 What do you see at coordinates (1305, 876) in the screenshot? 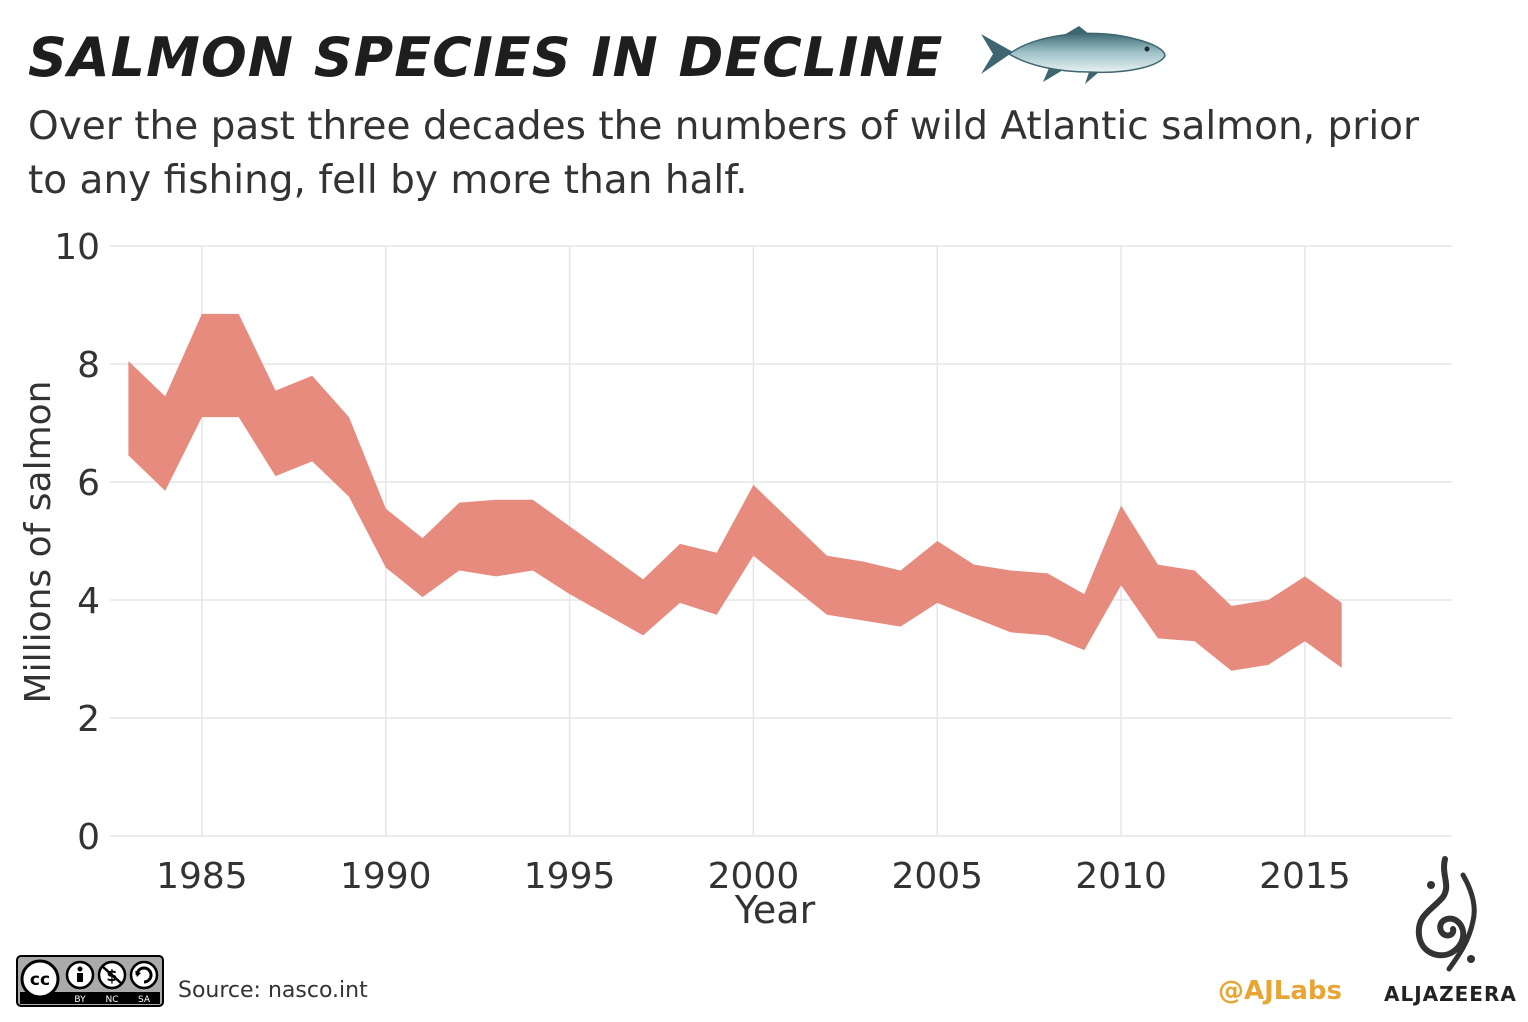
I see `x-tick-label: 2015` at bounding box center [1305, 876].